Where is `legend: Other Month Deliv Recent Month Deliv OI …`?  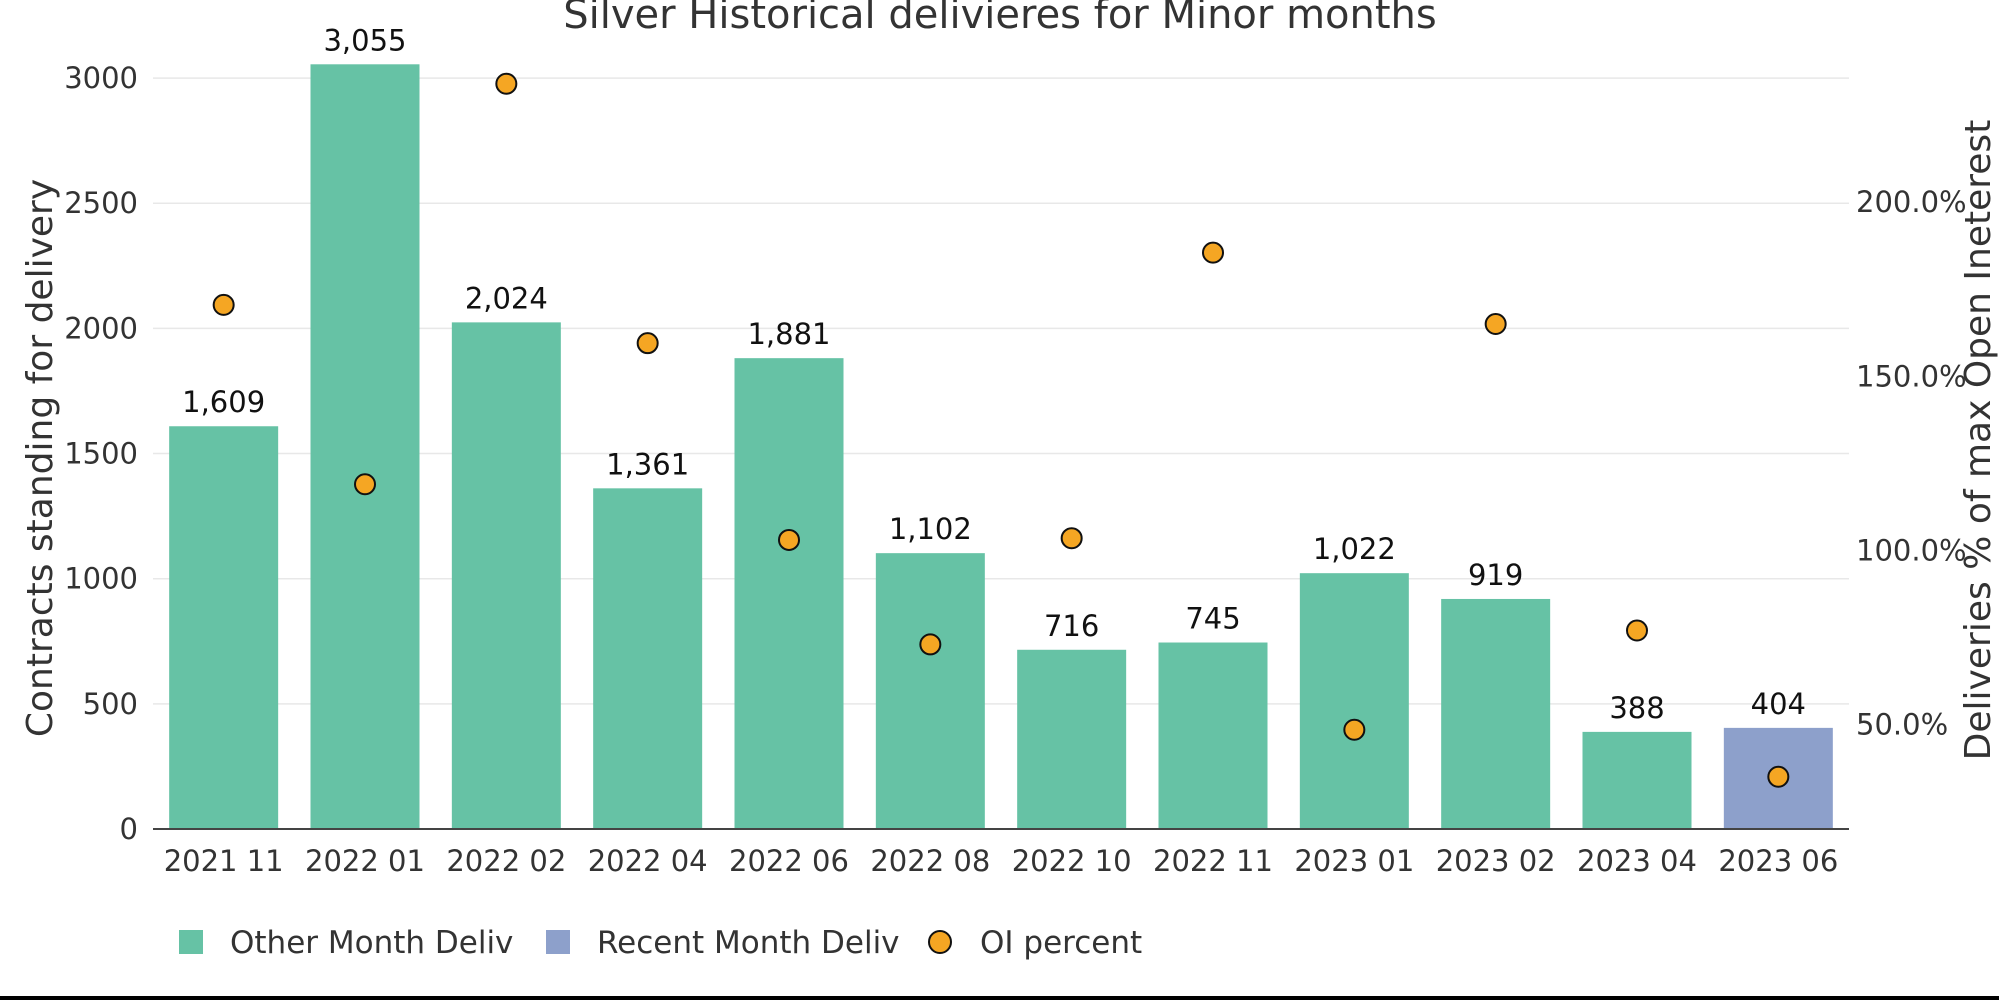 legend: Other Month Deliv Recent Month Deliv OI … is located at coordinates (660, 943).